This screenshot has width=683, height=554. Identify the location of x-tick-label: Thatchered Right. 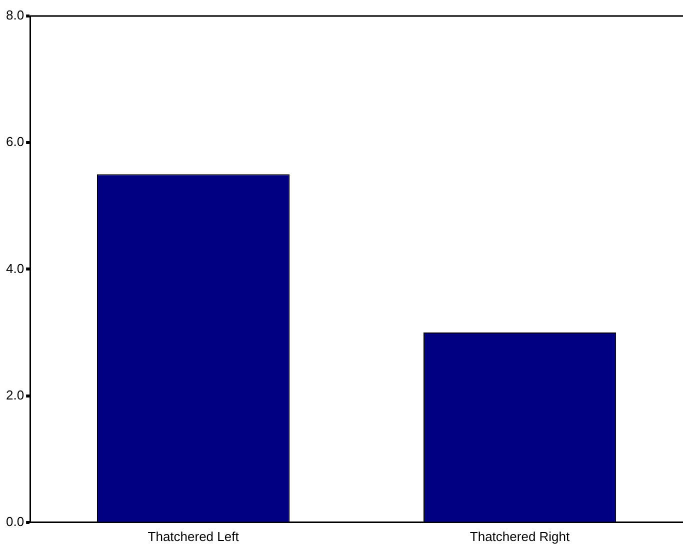
(520, 536).